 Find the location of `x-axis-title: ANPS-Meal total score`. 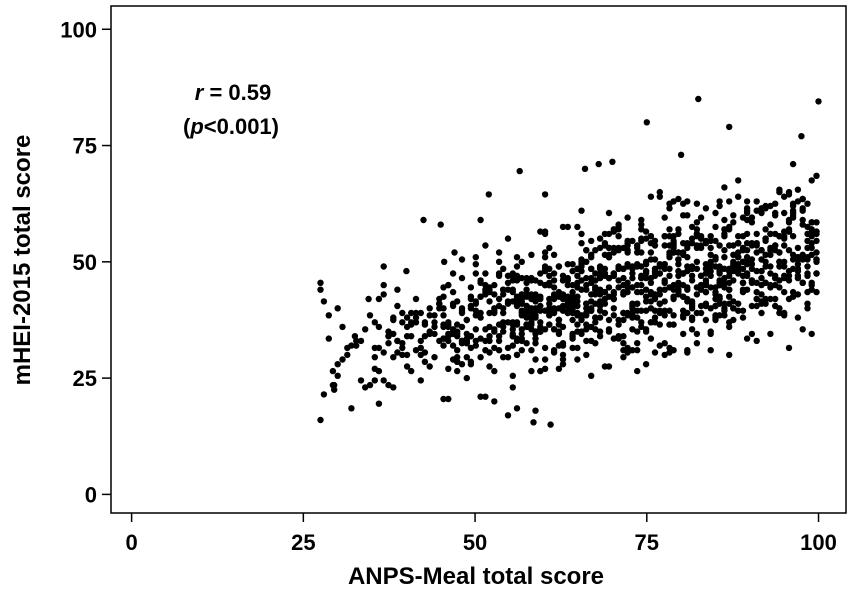

x-axis-title: ANPS-Meal total score is located at coordinates (476, 576).